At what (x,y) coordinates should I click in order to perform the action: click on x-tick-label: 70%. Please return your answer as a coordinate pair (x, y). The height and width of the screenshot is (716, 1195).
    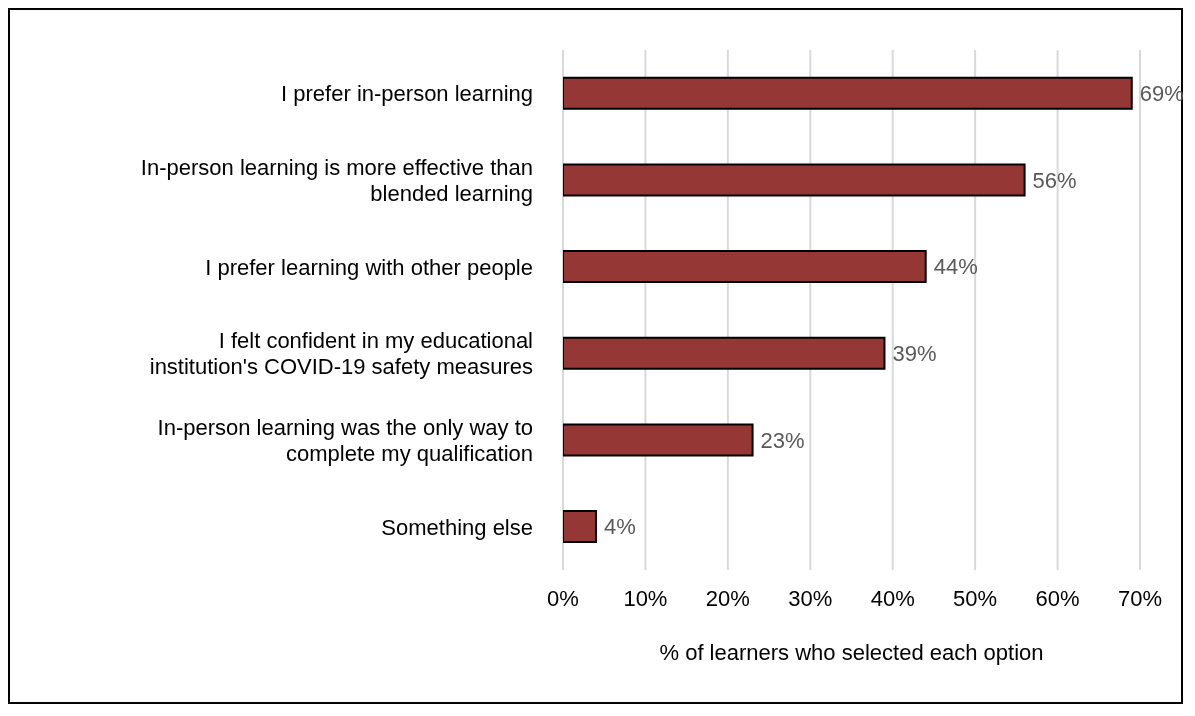
    Looking at the image, I should click on (1140, 598).